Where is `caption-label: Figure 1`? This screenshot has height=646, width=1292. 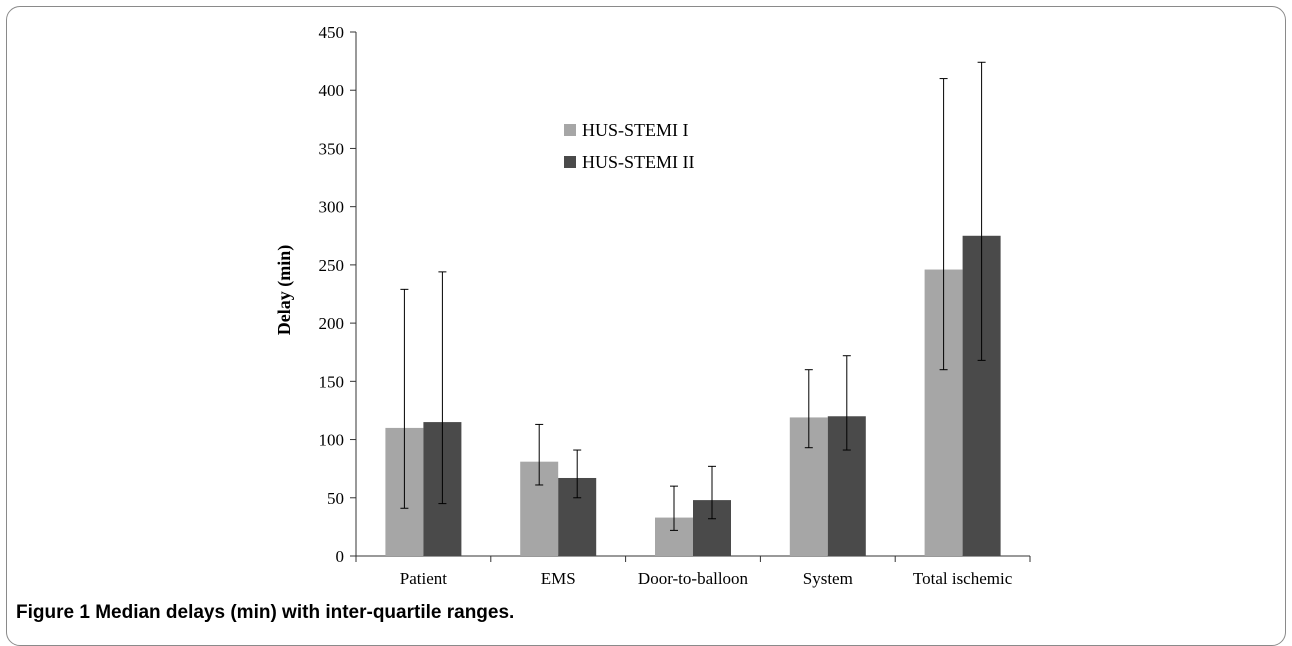 caption-label: Figure 1 is located at coordinates (53, 612).